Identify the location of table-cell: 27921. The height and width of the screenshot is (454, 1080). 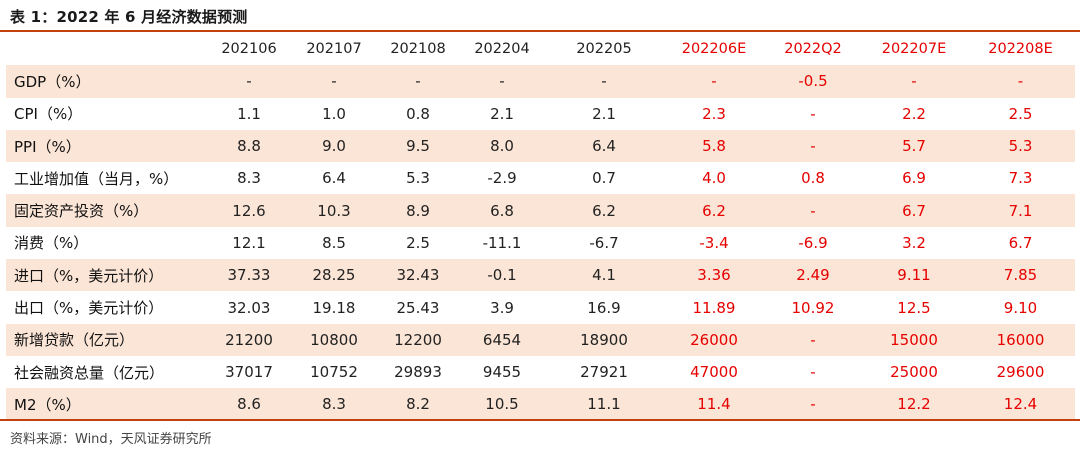
(604, 372).